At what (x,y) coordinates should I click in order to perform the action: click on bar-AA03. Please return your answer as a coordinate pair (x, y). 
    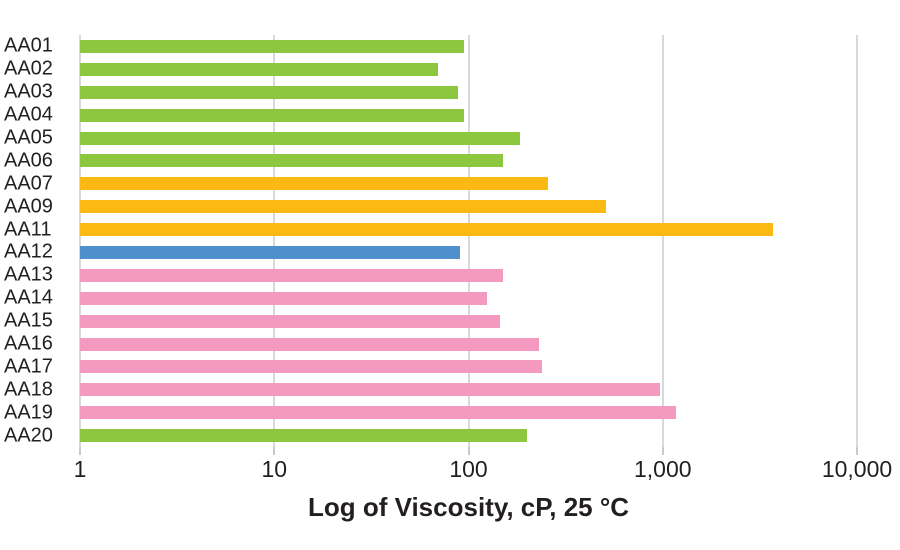
    Looking at the image, I should click on (269, 92).